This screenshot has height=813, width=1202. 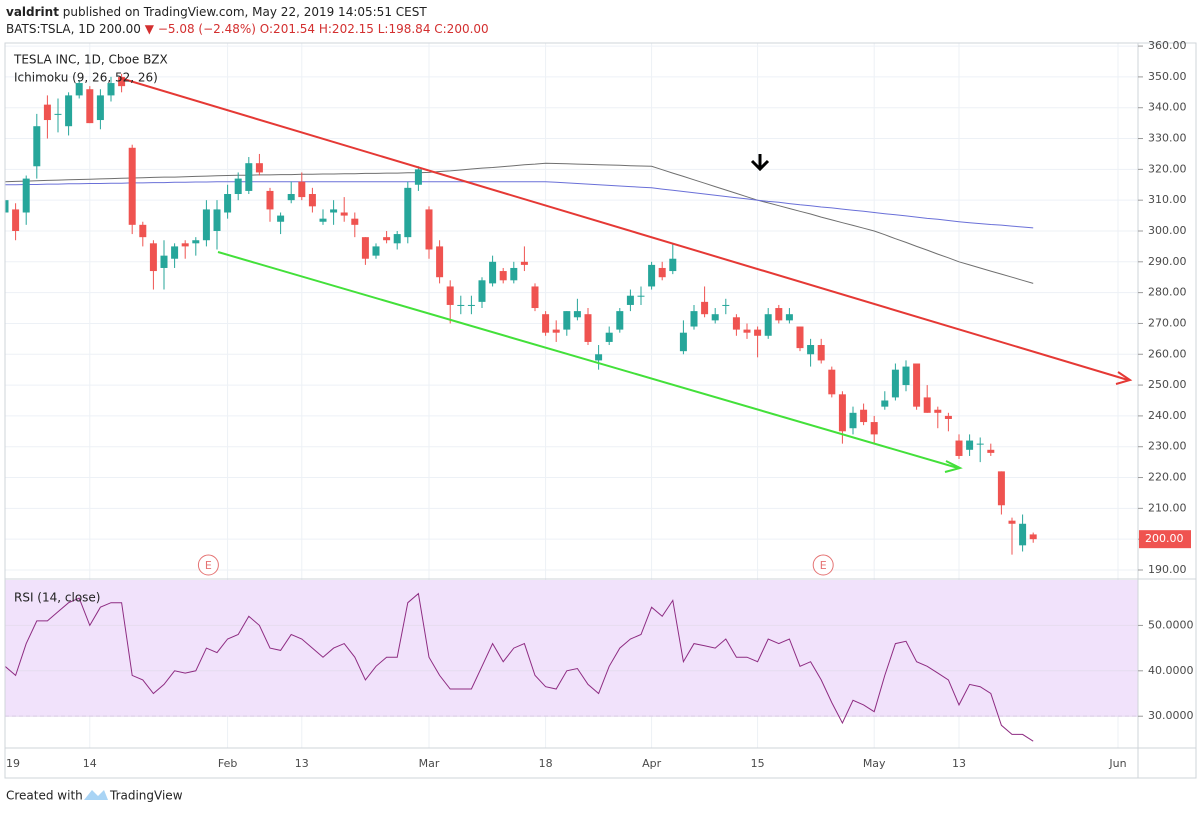 I want to click on footer-brand: TradingView, so click(x=146, y=796).